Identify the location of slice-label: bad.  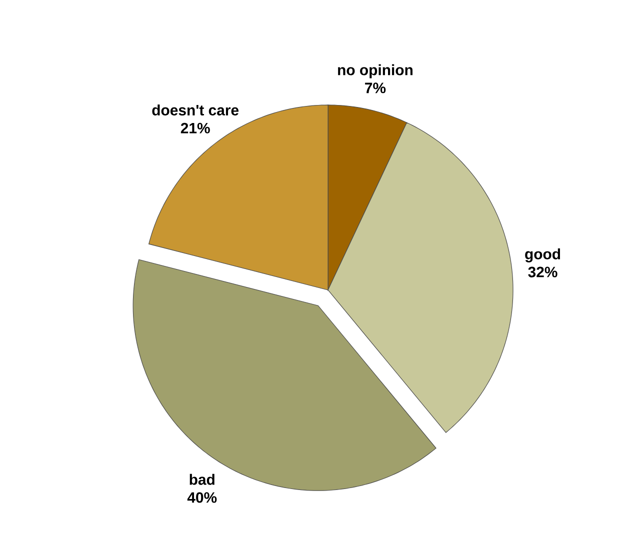
(202, 479).